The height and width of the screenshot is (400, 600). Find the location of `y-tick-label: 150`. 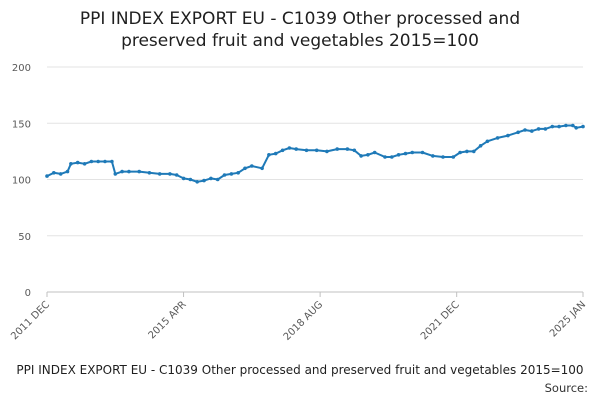

y-tick-label: 150 is located at coordinates (21, 124).